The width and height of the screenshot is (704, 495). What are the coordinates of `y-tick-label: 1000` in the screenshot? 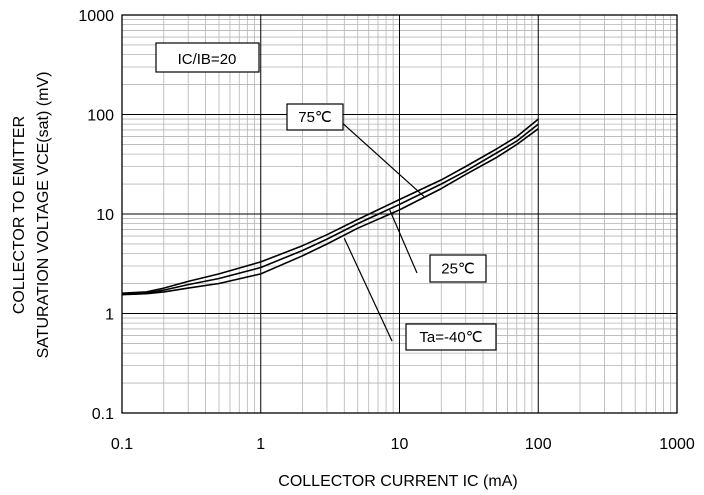 It's located at (96, 16).